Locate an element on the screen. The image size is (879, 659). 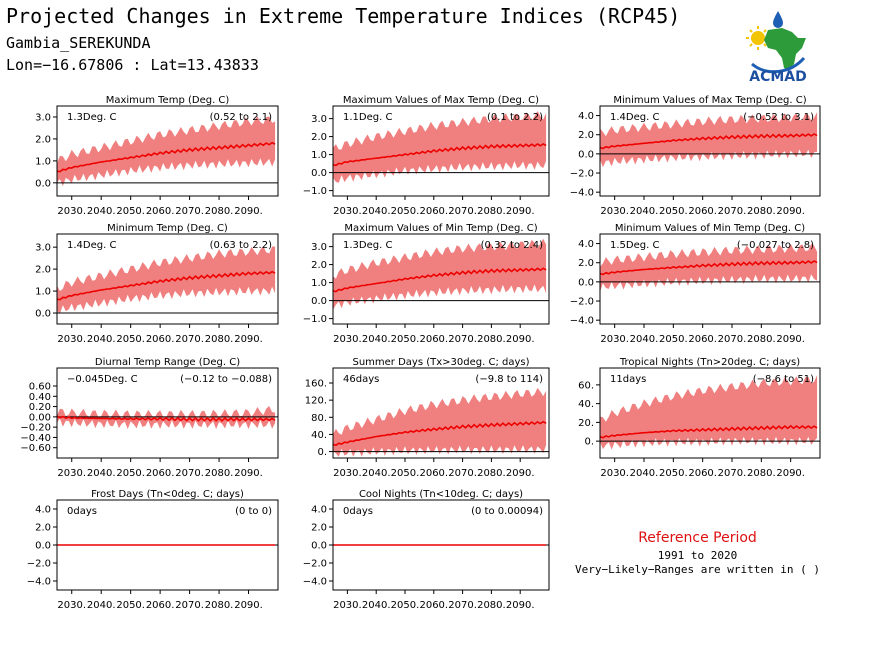
logo-text: ACMAD is located at coordinates (778, 76).